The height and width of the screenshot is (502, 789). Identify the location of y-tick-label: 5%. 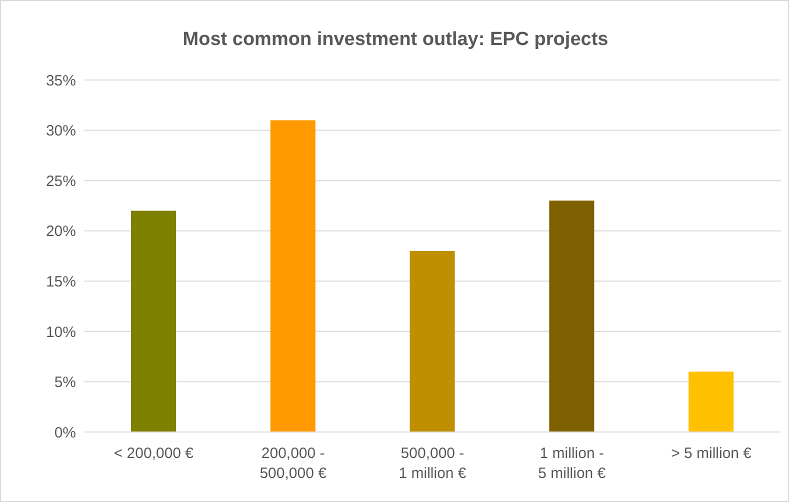
(65, 383).